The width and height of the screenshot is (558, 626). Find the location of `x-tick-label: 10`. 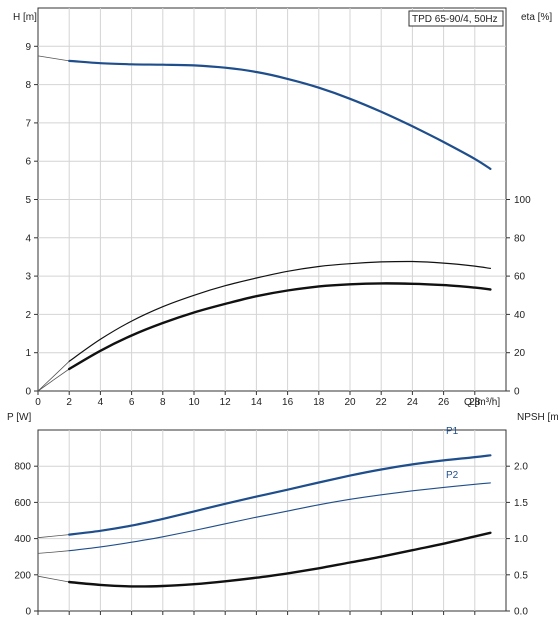

x-tick-label: 10 is located at coordinates (194, 402).